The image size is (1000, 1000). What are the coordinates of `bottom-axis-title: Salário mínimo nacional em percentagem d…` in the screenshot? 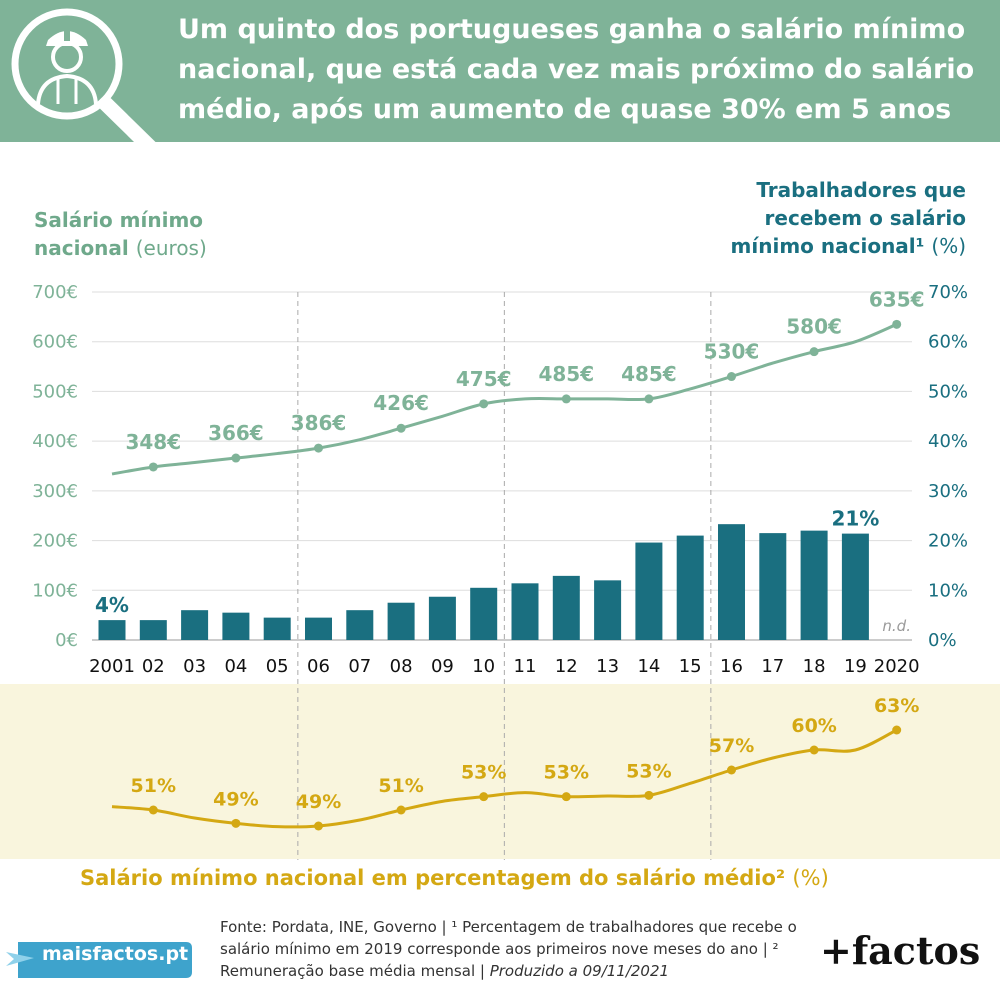 It's located at (454, 878).